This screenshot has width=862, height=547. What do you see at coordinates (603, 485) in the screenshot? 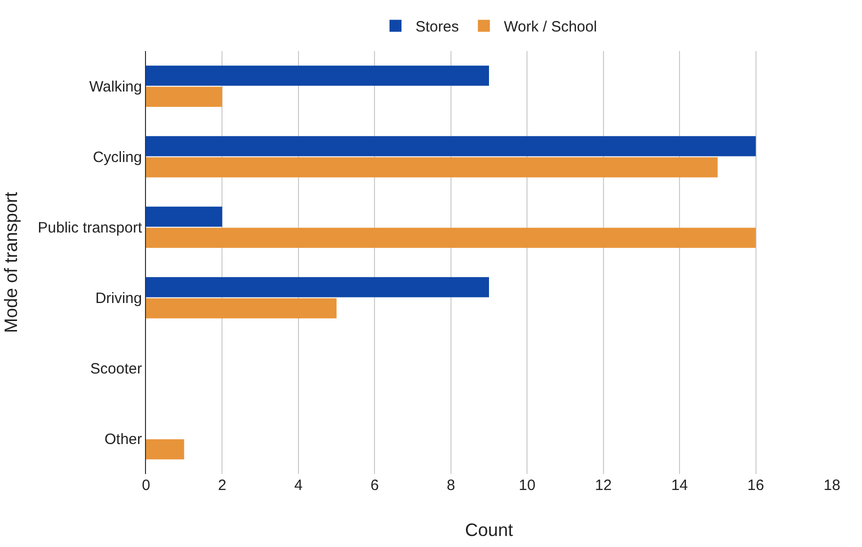
I see `x-tick-label: 12` at bounding box center [603, 485].